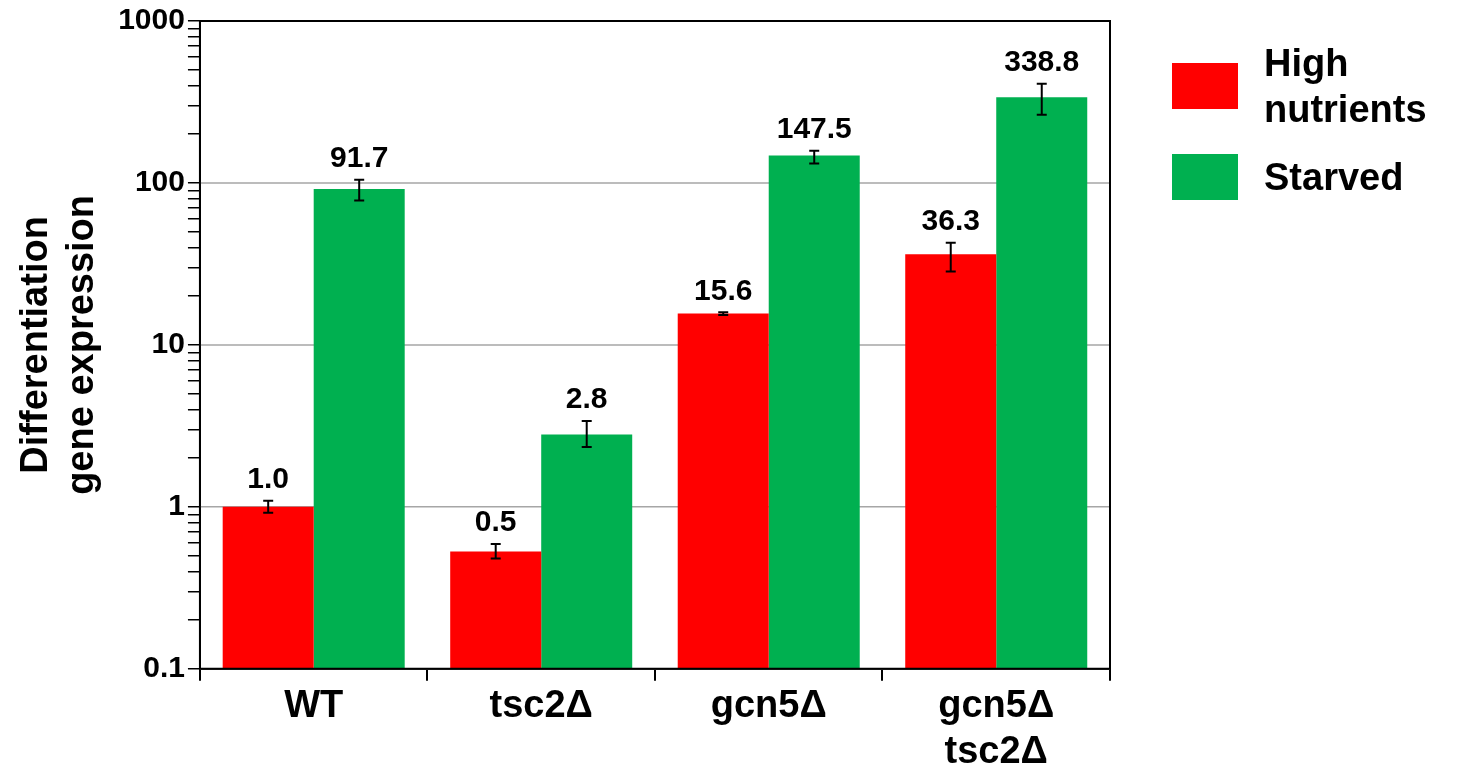  What do you see at coordinates (268, 478) in the screenshot?
I see `data-label: 1.0` at bounding box center [268, 478].